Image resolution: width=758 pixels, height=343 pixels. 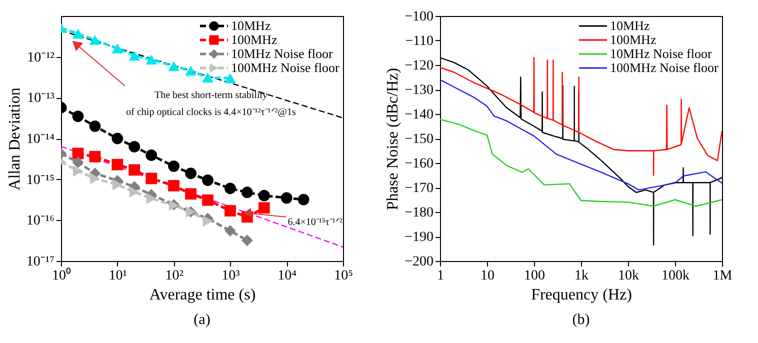 I want to click on y-axis-title: Allan Deviation, so click(x=15, y=139).